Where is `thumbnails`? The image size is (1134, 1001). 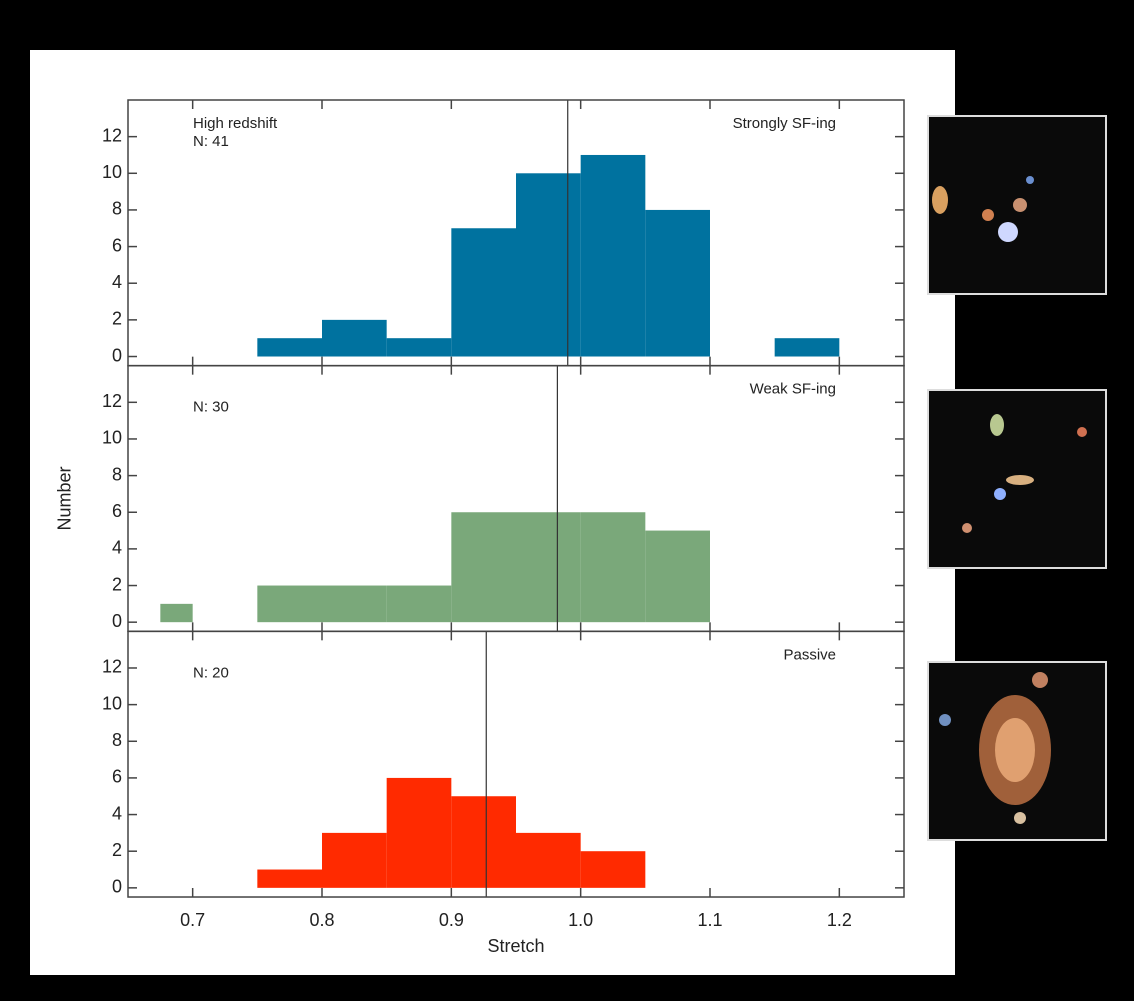
thumbnails is located at coordinates (1017, 478).